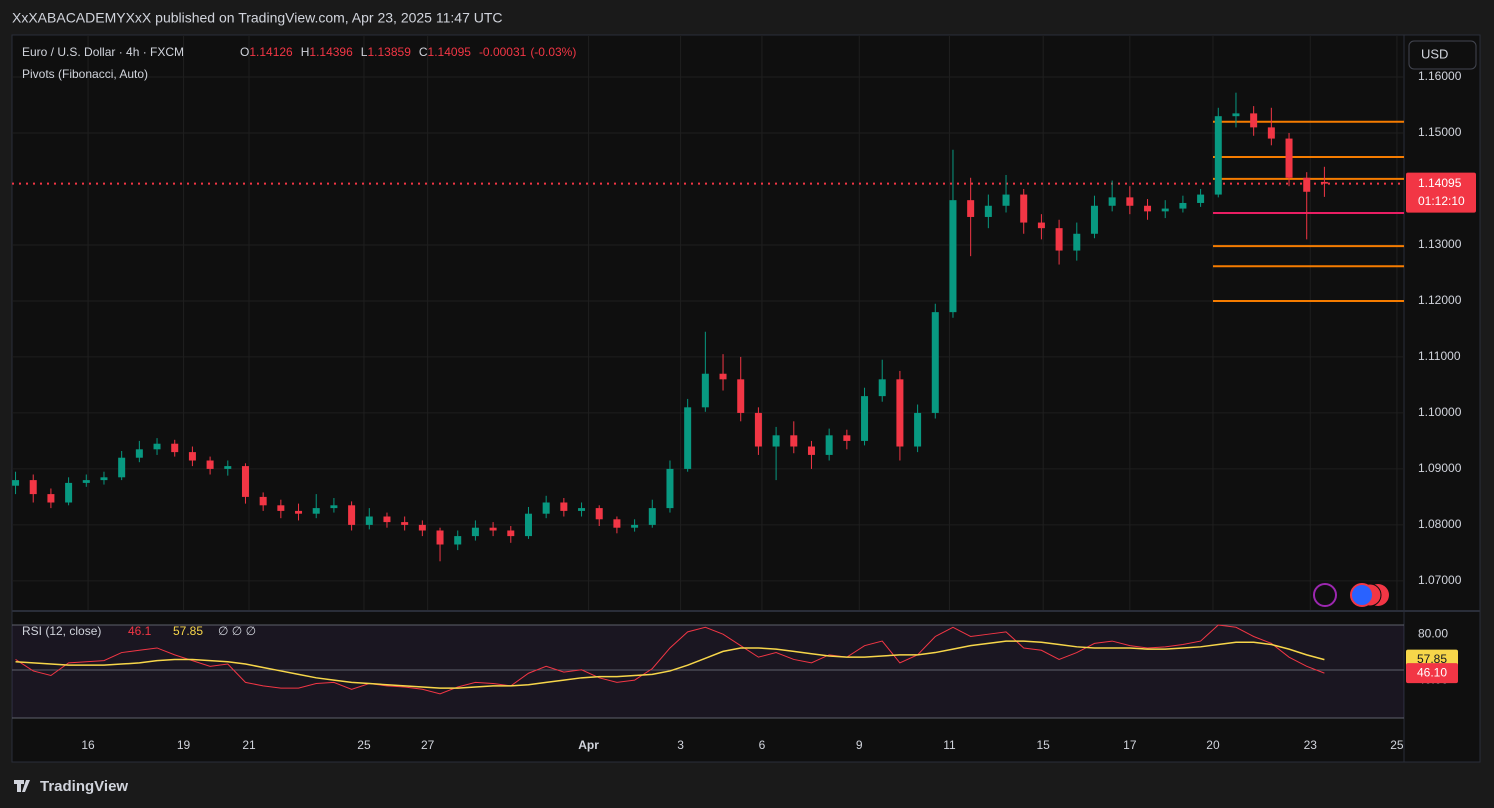 The image size is (1494, 808). I want to click on y-tick-label: 1.07000, so click(1440, 580).